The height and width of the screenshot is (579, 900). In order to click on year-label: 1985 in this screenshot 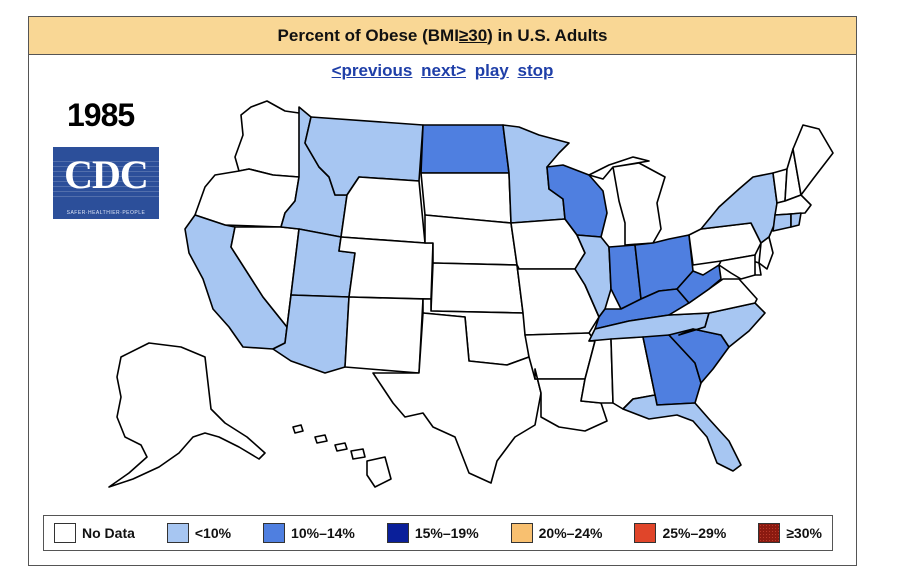, I will do `click(101, 115)`.